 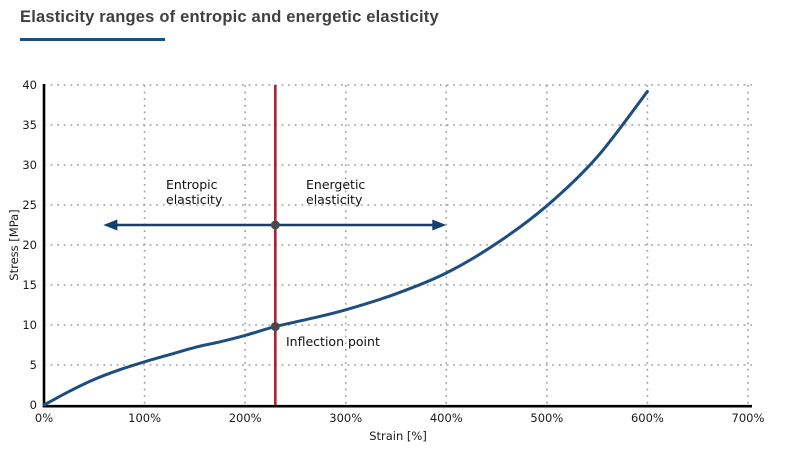 I want to click on entropic-elasticity-label: Entropic elasticity, so click(x=194, y=192).